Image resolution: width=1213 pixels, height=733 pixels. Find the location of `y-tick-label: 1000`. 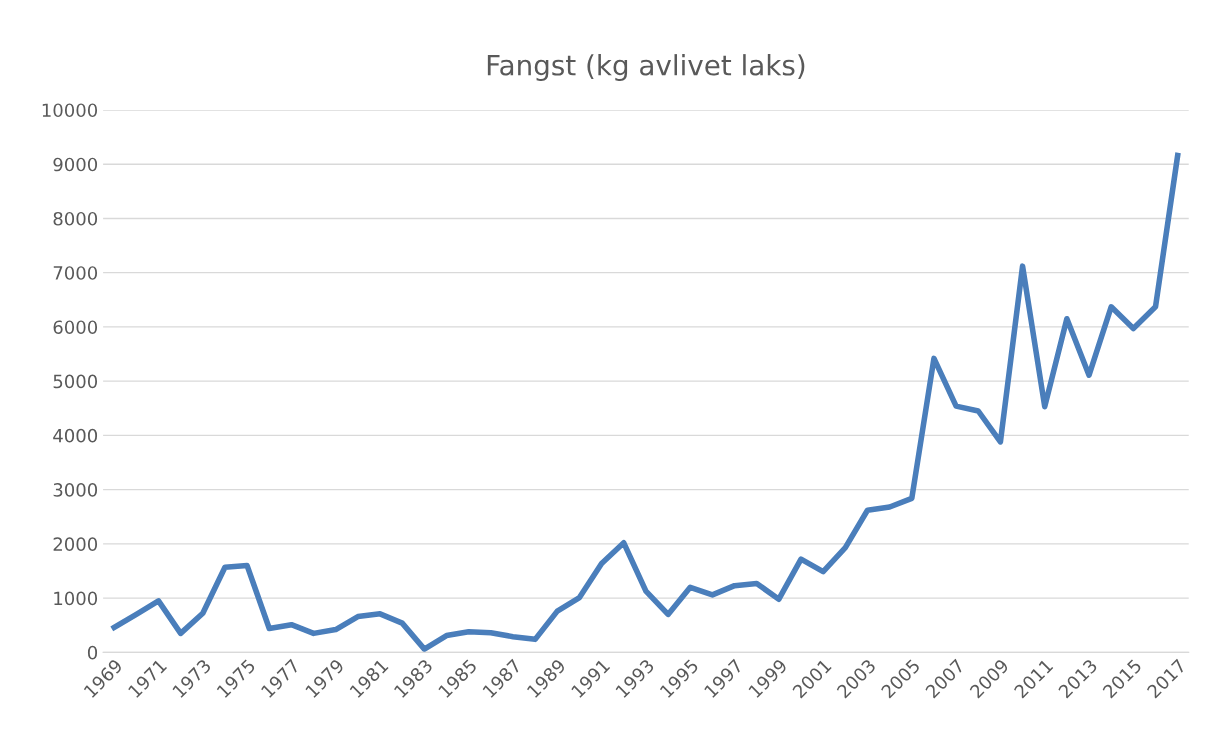

y-tick-label: 1000 is located at coordinates (76, 598).